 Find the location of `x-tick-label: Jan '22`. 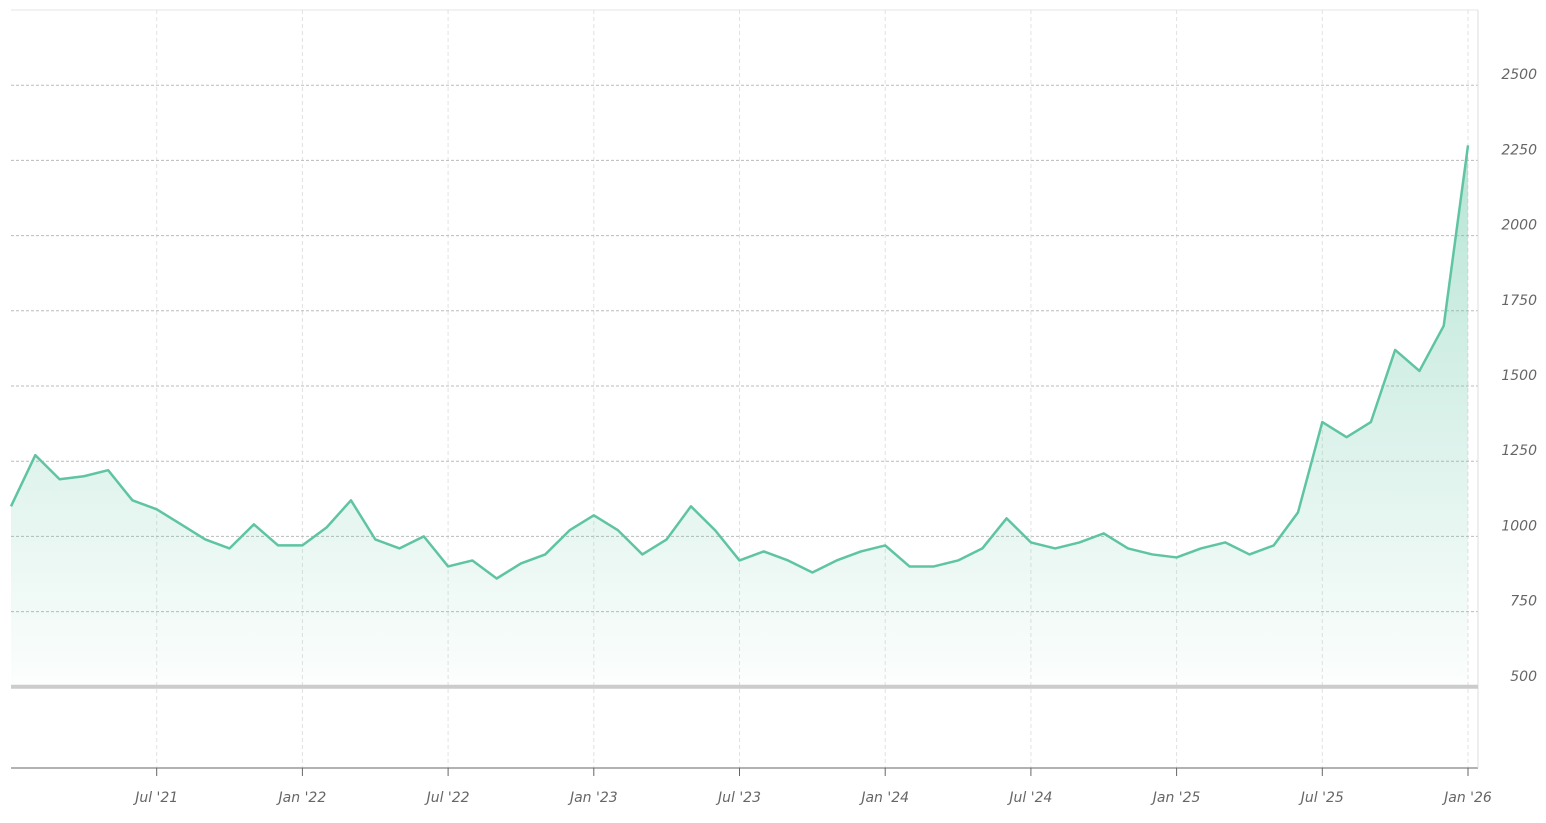

x-tick-label: Jan '22 is located at coordinates (301, 798).